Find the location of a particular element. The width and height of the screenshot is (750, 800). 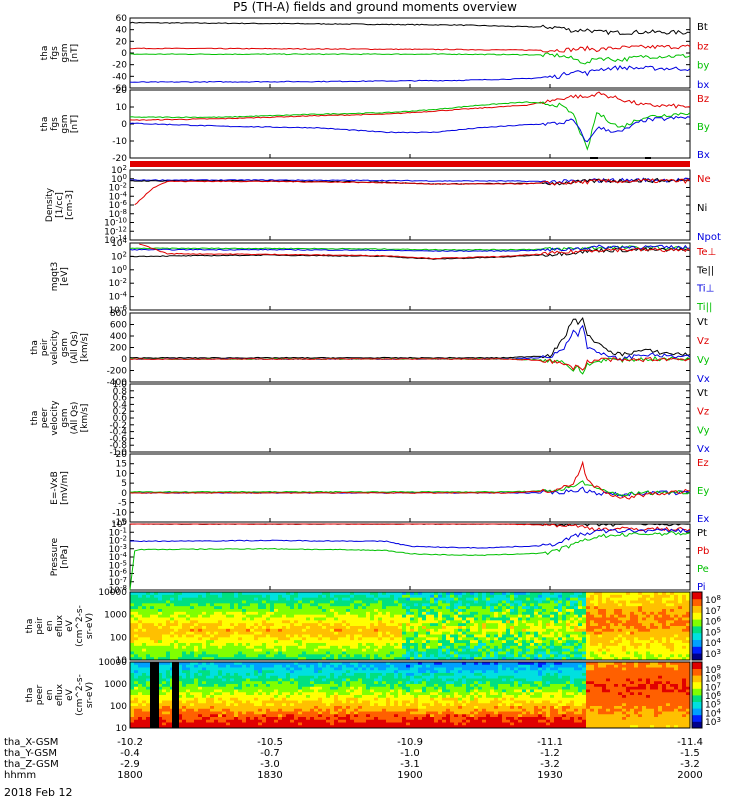

legend-entry: Ni is located at coordinates (702, 208).